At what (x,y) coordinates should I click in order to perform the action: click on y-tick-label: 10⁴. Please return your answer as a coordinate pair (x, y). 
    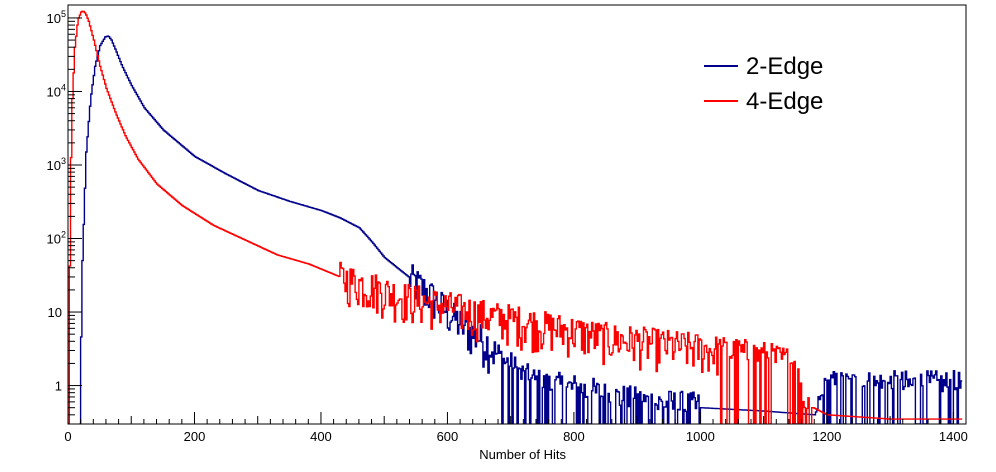
    Looking at the image, I should click on (56, 90).